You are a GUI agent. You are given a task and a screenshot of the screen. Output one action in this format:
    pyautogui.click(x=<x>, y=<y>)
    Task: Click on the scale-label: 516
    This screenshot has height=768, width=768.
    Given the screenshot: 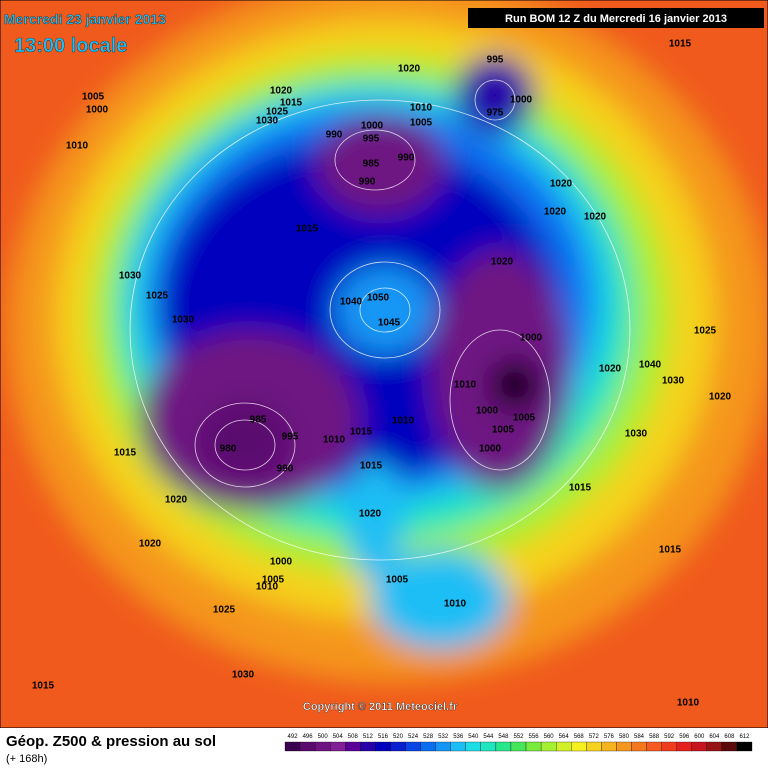 What is the action you would take?
    pyautogui.click(x=383, y=737)
    